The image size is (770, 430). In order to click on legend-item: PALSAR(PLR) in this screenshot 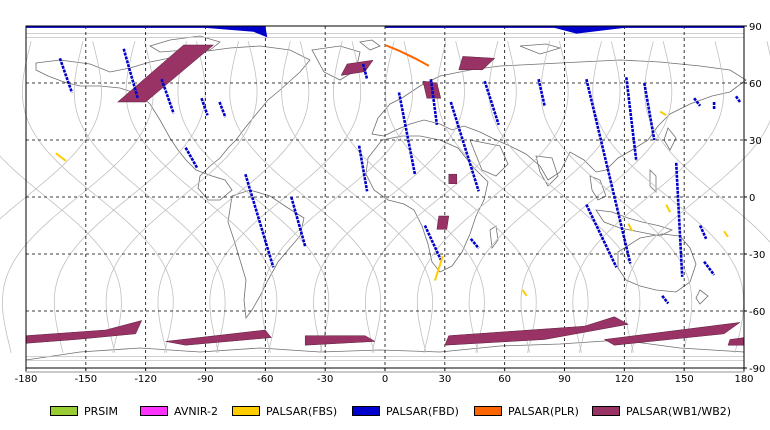, I will do `click(526, 411)`.